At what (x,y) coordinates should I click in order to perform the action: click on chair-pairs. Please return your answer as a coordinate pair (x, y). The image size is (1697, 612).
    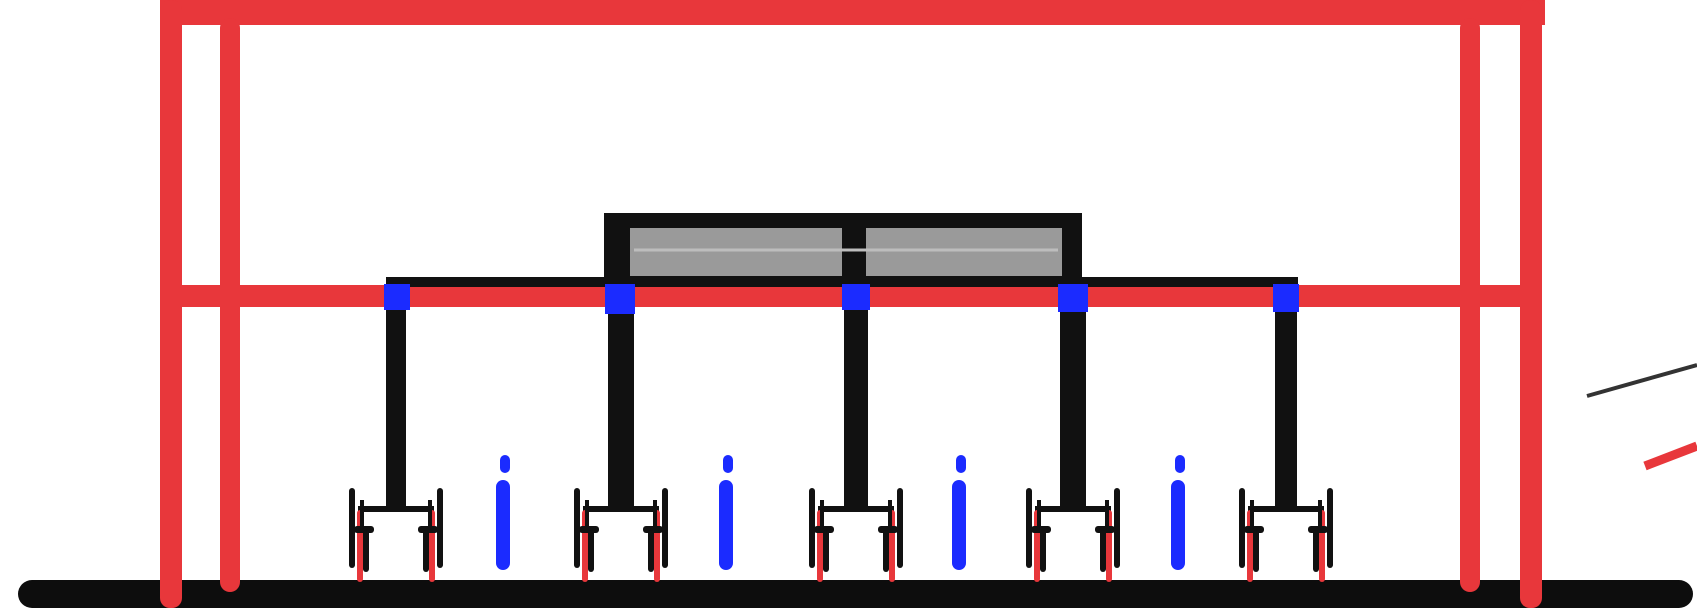
    Looking at the image, I should click on (841, 535).